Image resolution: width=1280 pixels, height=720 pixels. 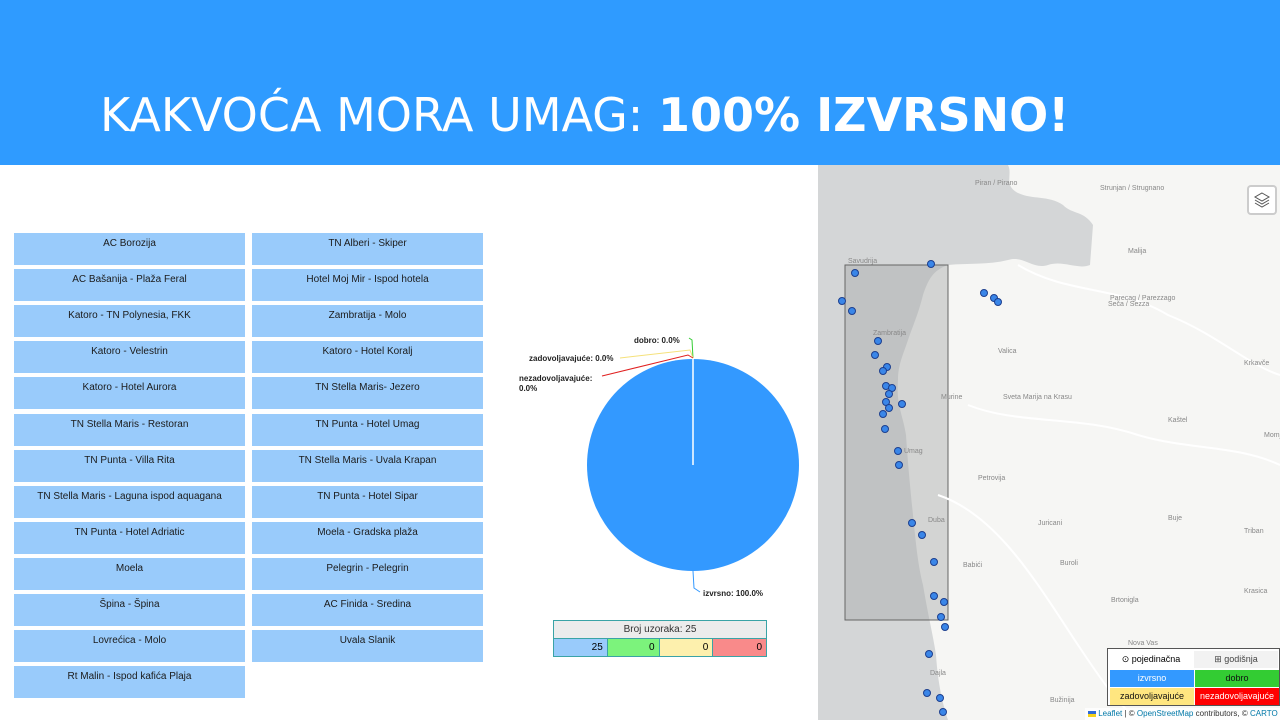 I want to click on beach-button: AC Bašanija - Plaža Feral, so click(x=129, y=285).